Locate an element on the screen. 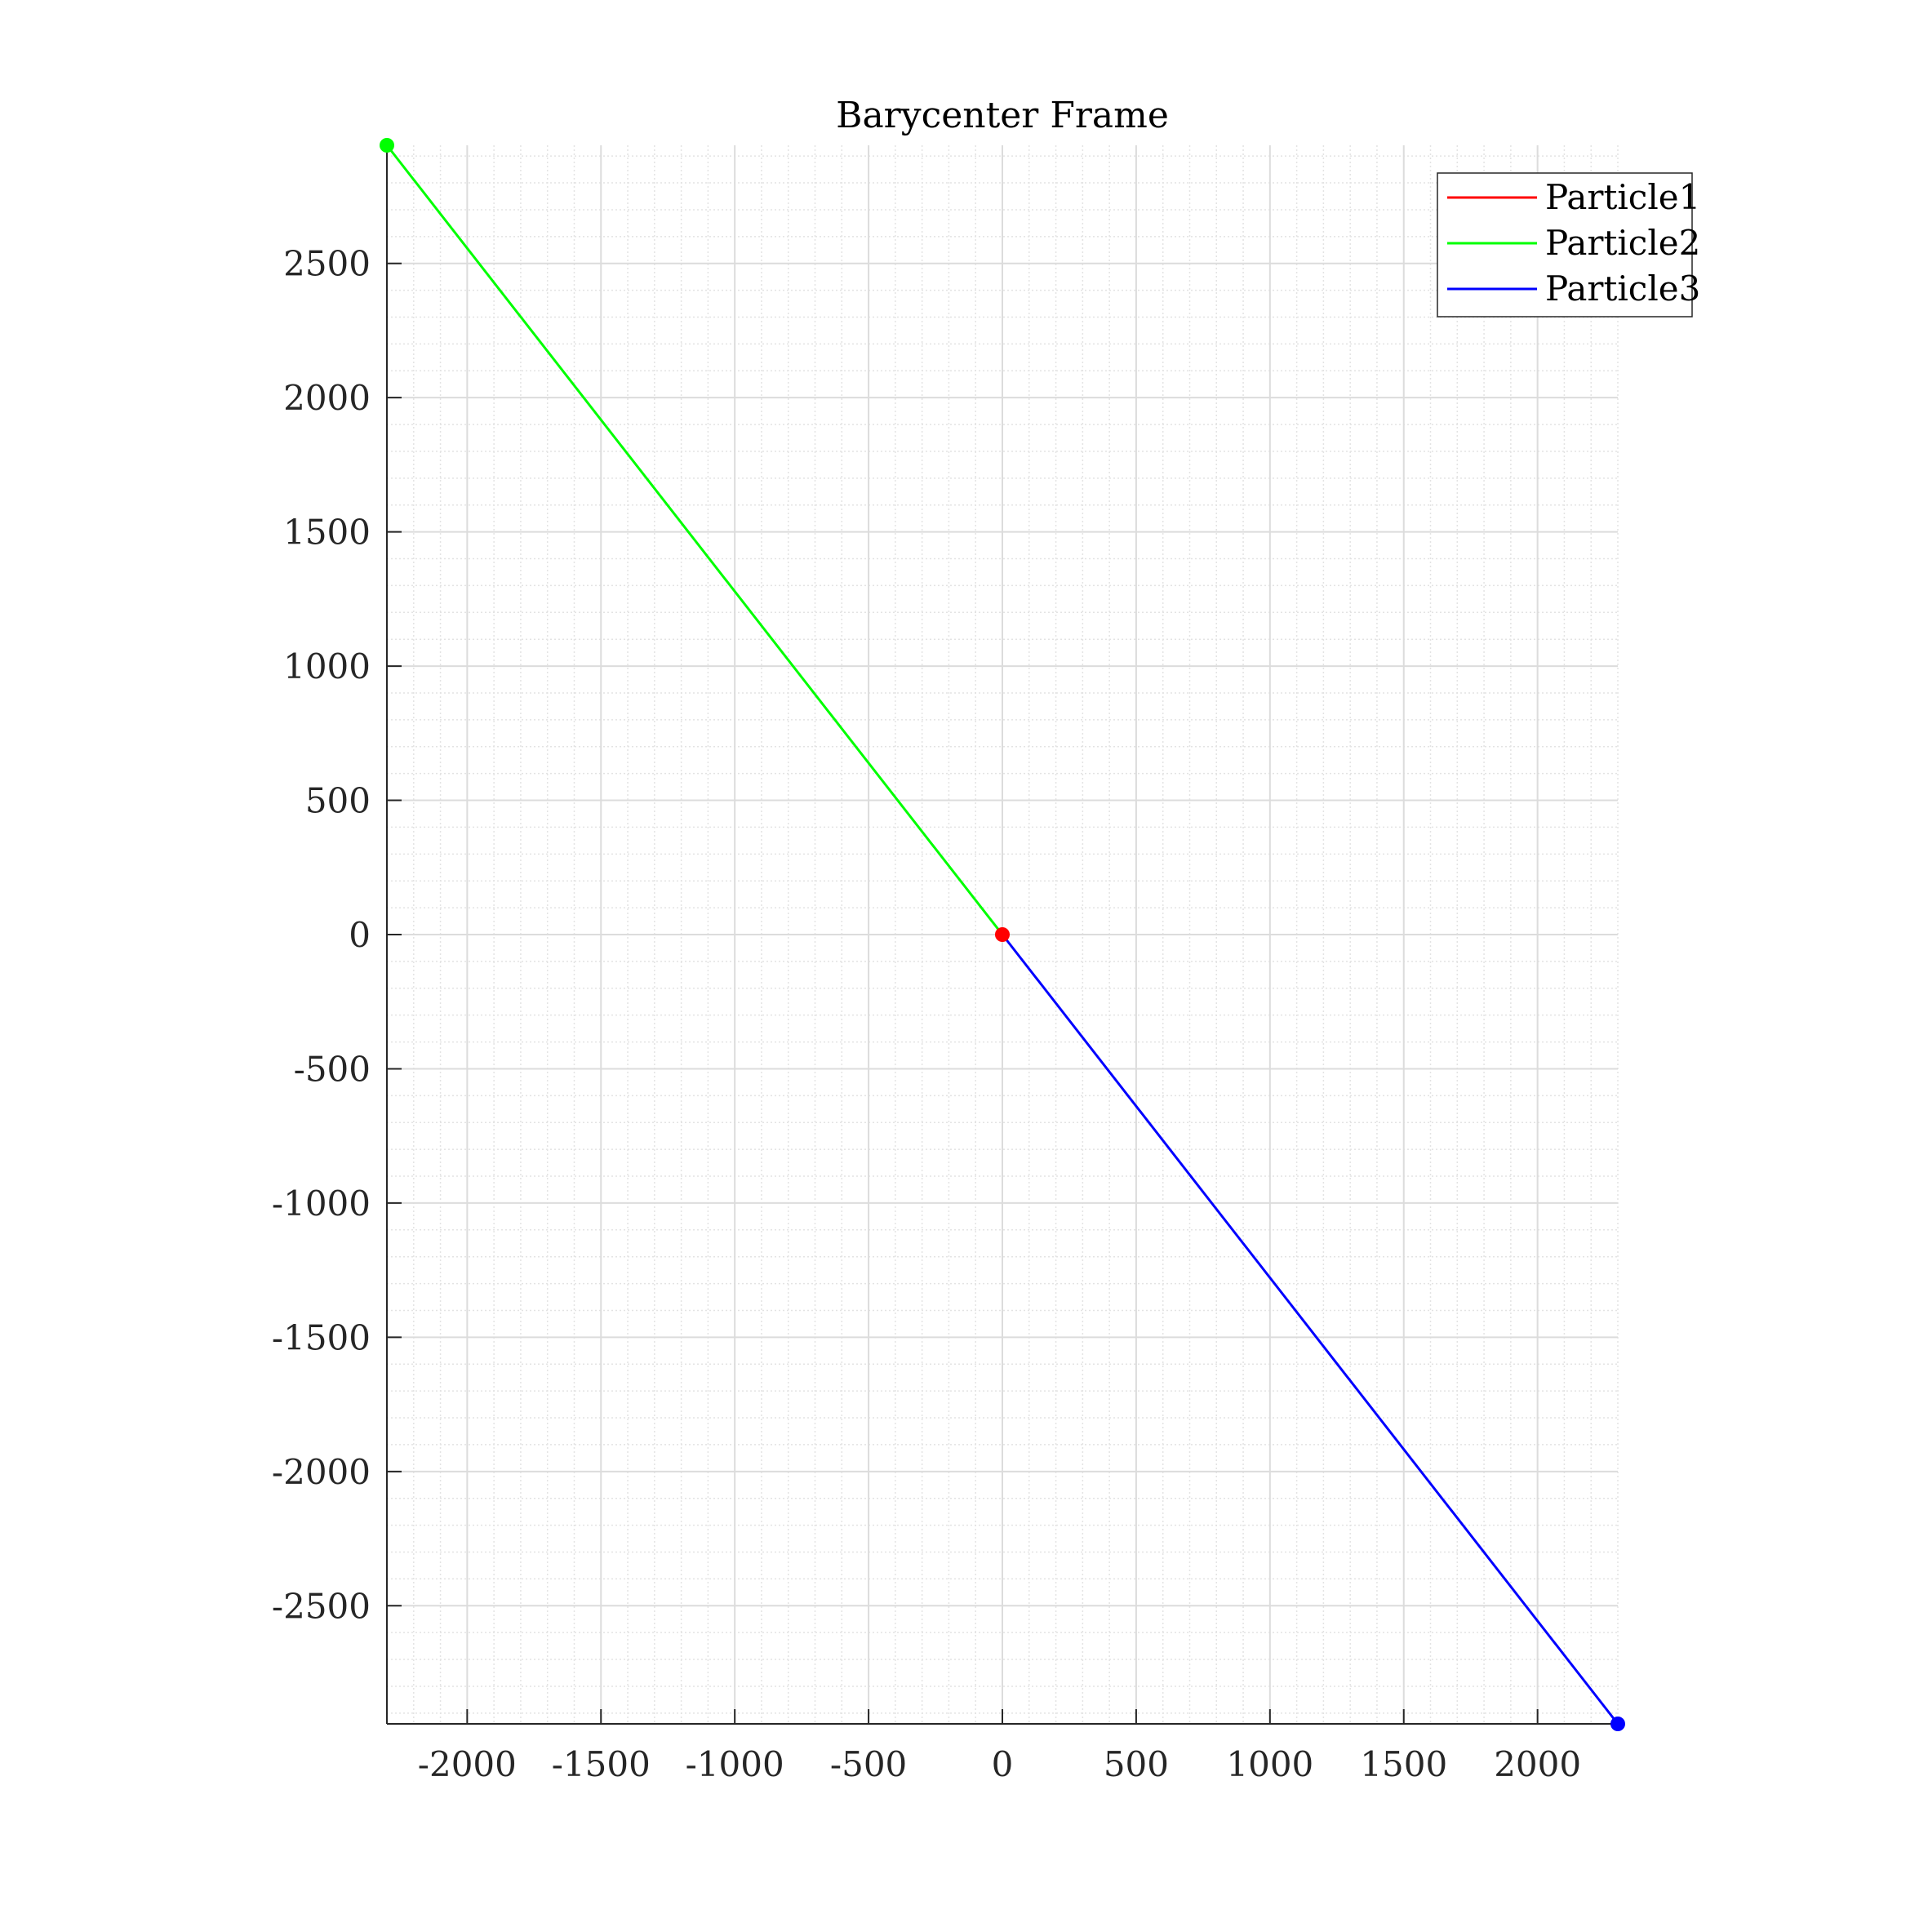 The image size is (1928, 1932). x-tick-label: -2000 is located at coordinates (467, 1764).